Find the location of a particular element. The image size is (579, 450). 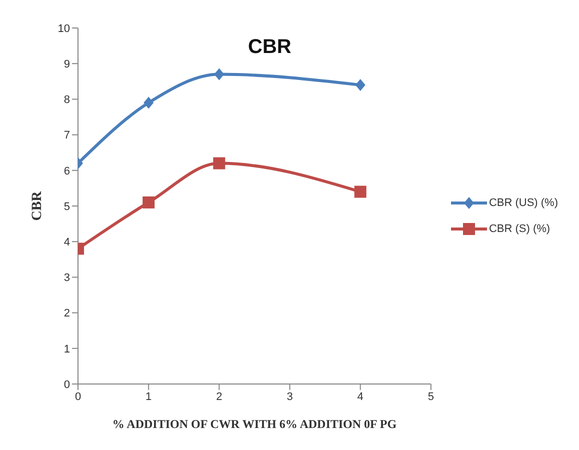

y-tick-label: 0 is located at coordinates (67, 384).